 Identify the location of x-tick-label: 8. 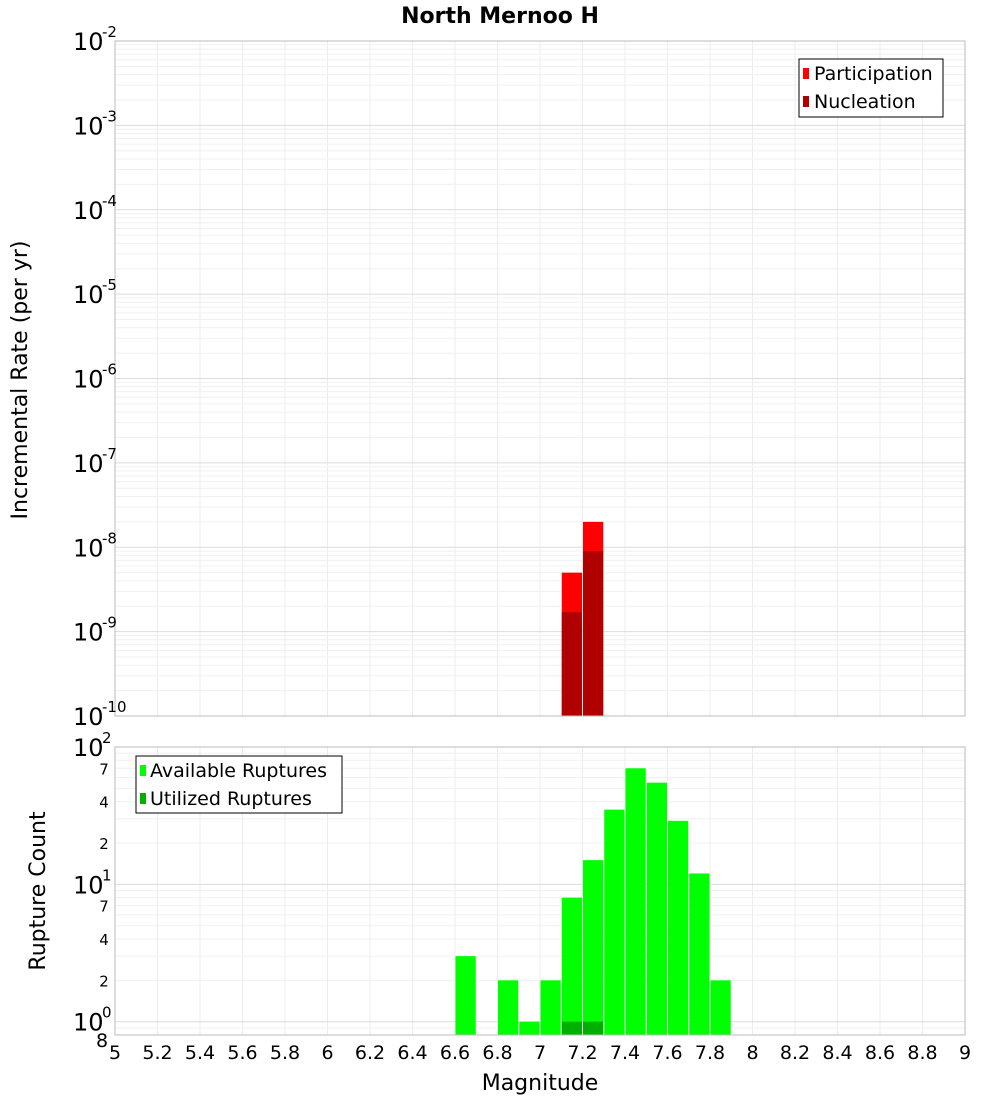
(752, 1053).